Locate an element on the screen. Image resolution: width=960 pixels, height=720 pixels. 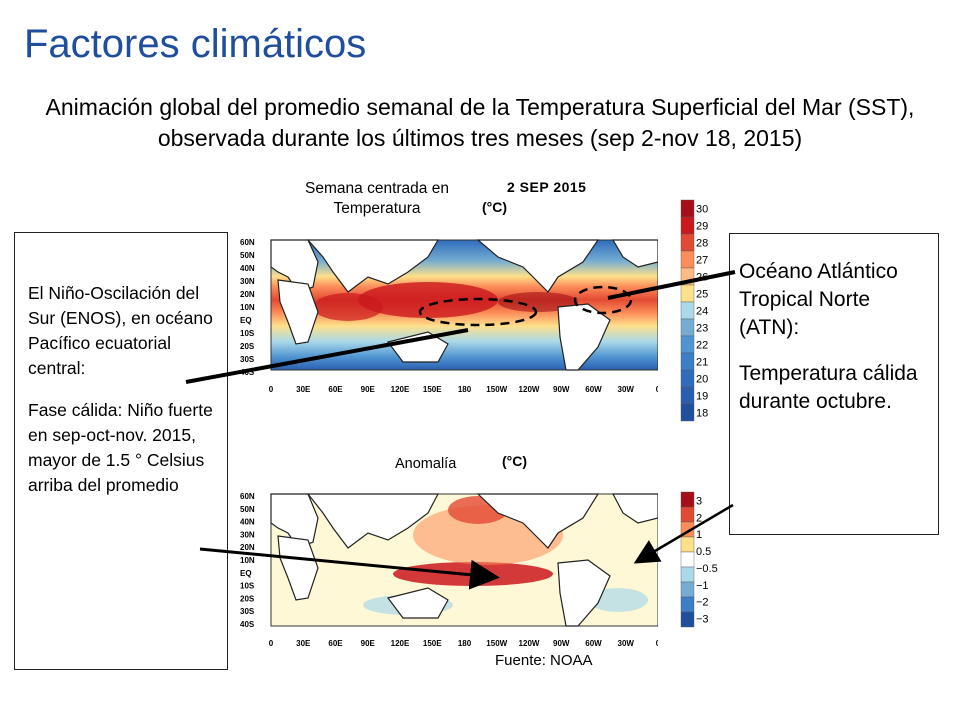
colorbar-tick-label: 21 is located at coordinates (702, 363).